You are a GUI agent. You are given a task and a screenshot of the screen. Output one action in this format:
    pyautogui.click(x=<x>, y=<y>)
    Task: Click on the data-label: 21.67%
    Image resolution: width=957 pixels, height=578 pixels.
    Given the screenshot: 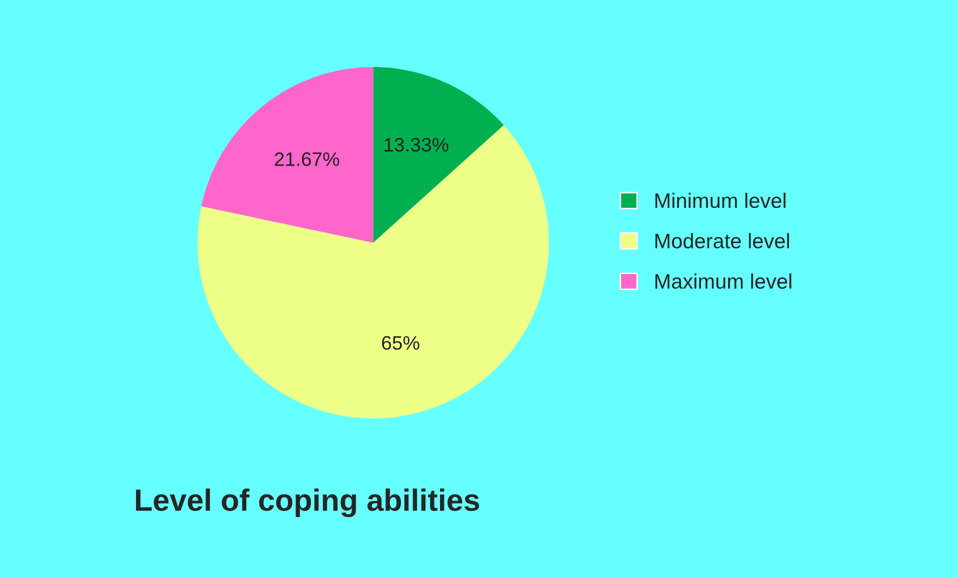 What is the action you would take?
    pyautogui.click(x=307, y=159)
    